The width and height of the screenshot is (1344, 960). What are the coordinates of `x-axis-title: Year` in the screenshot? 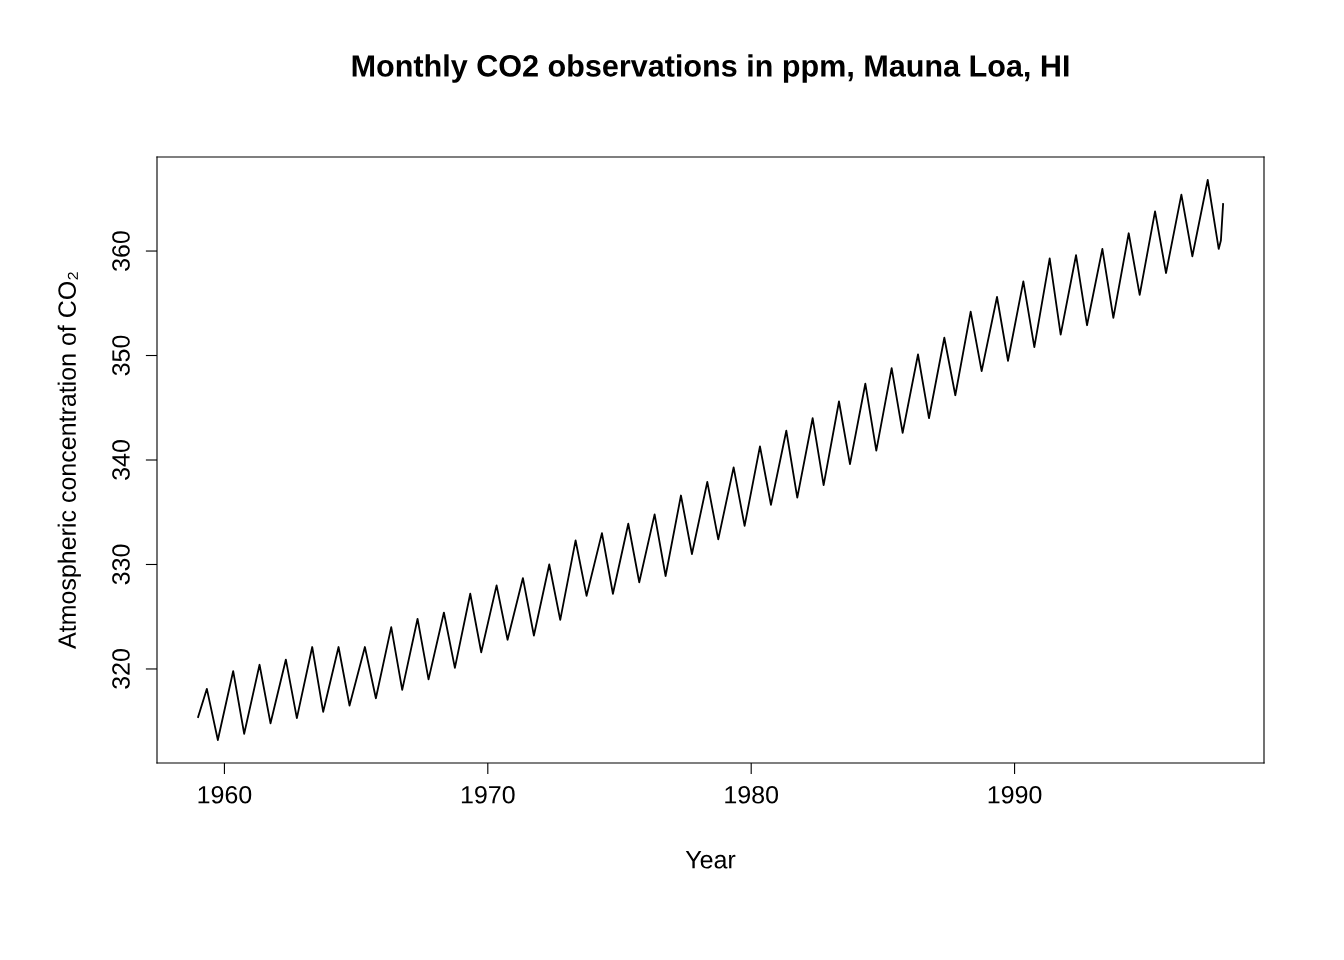 It's located at (710, 860).